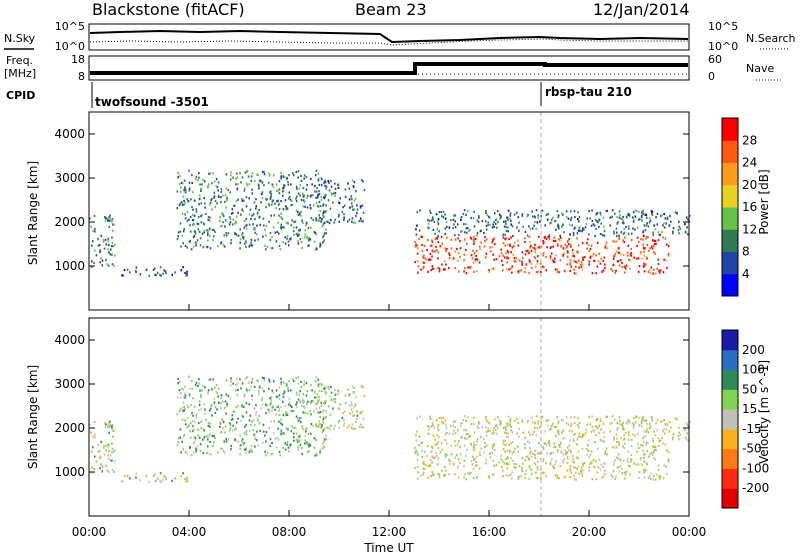 The width and height of the screenshot is (800, 558). I want to click on power-echoes, so click(390, 223).